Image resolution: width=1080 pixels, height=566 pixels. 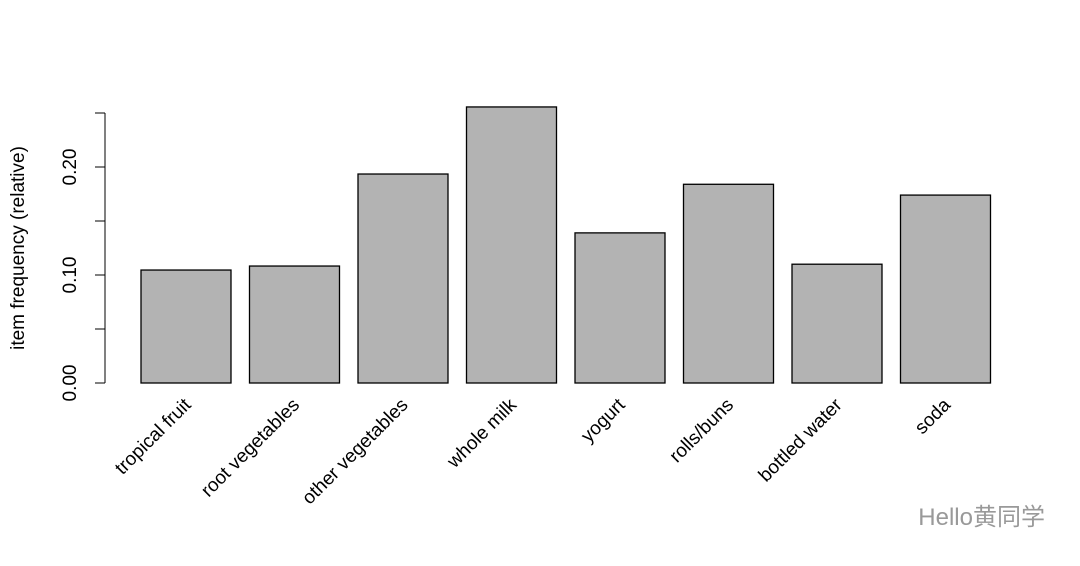 I want to click on x-tick-label: yogurt, so click(x=603, y=420).